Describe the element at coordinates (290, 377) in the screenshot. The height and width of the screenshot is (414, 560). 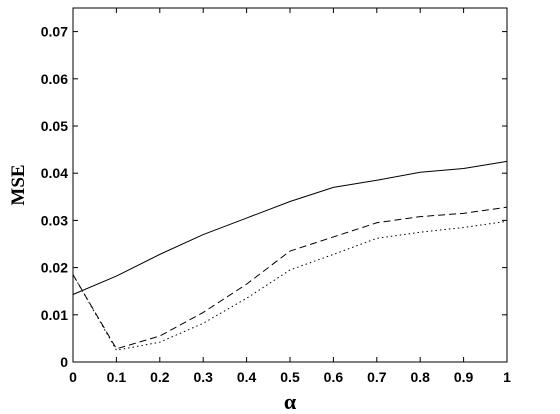
I see `x-tick-label: 0.5` at that location.